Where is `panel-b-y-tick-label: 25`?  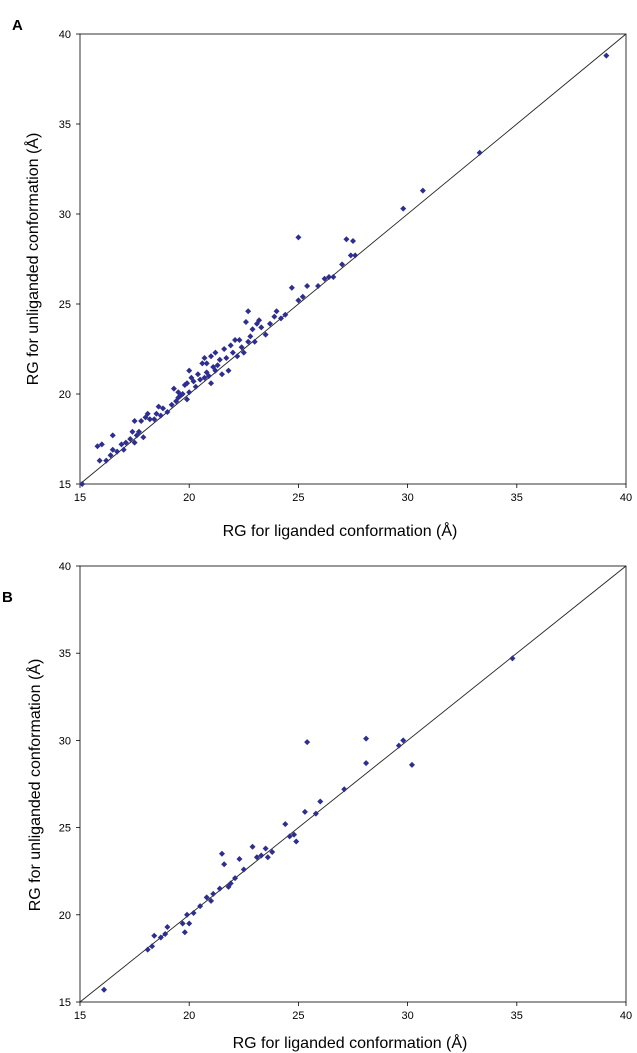 panel-b-y-tick-label: 25 is located at coordinates (65, 829).